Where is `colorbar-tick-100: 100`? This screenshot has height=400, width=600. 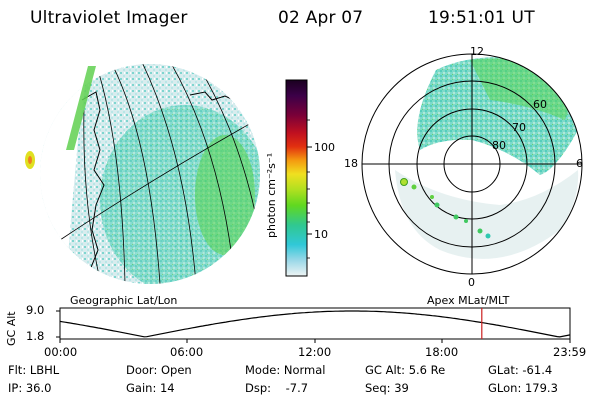
colorbar-tick-100: 100 is located at coordinates (324, 147).